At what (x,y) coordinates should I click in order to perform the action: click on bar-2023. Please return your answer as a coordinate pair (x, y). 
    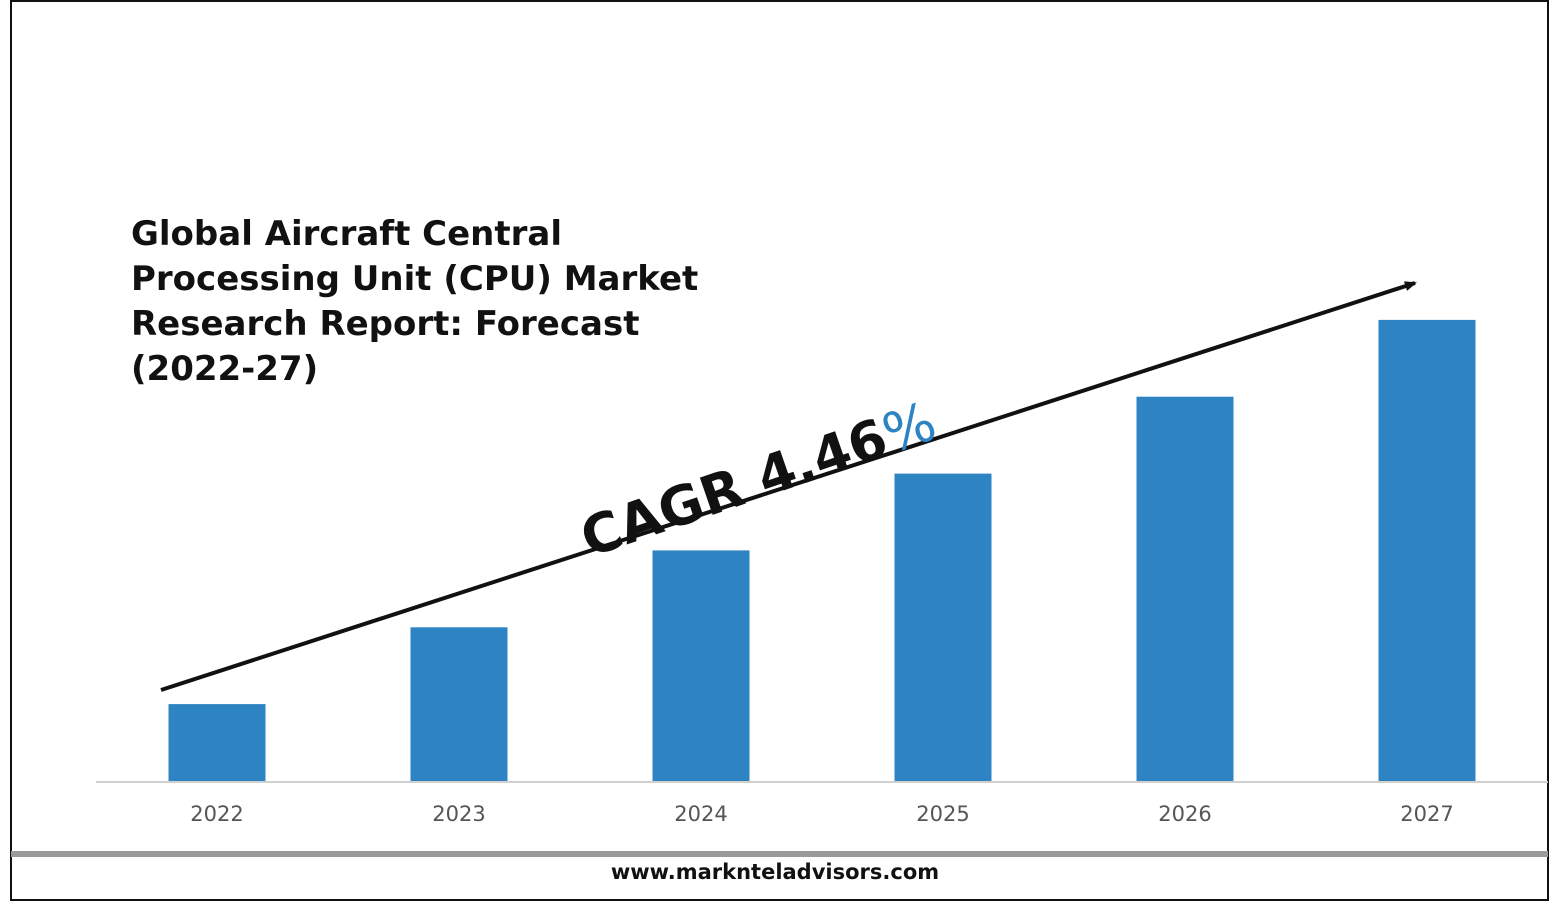
    Looking at the image, I should click on (459, 704).